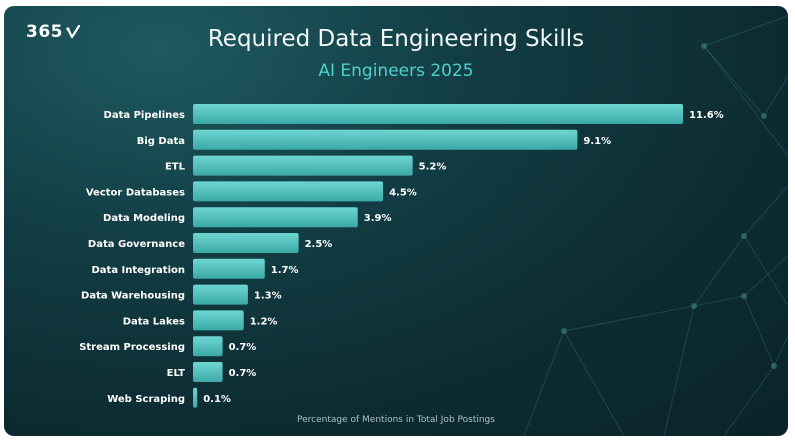  What do you see at coordinates (146, 399) in the screenshot?
I see `category-label: Web Scraping` at bounding box center [146, 399].